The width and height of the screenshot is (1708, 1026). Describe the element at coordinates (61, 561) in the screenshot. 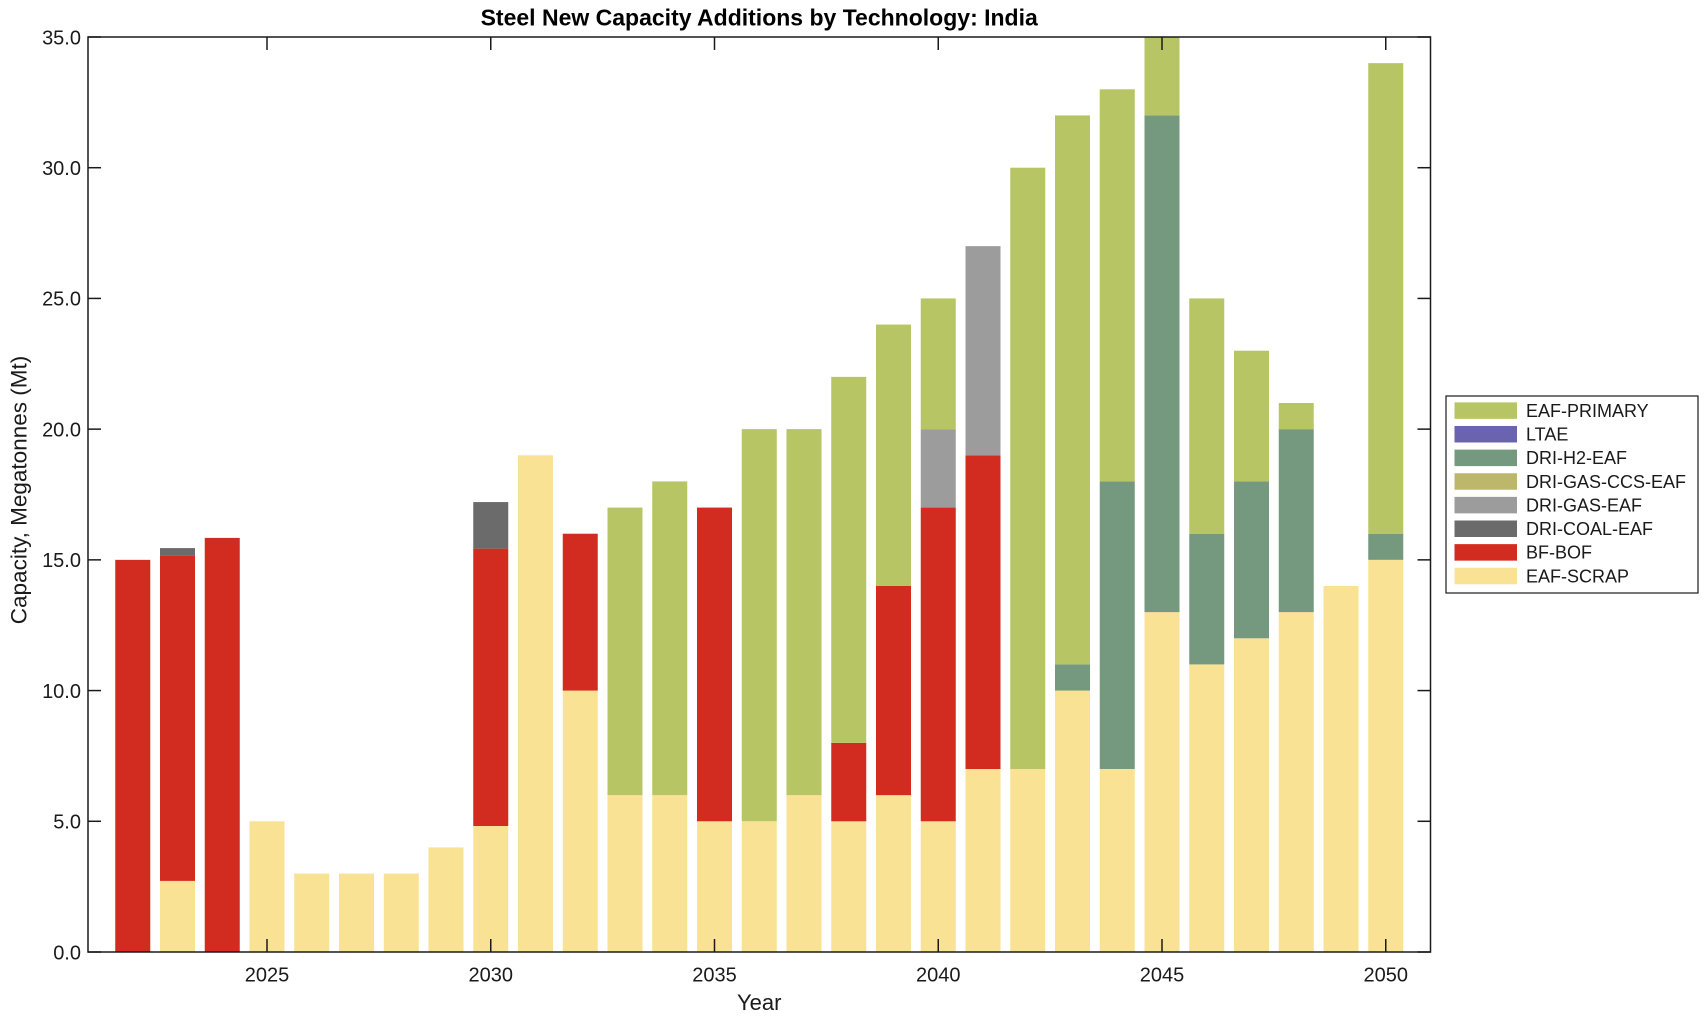

I see `svg-text: 15.0` at that location.